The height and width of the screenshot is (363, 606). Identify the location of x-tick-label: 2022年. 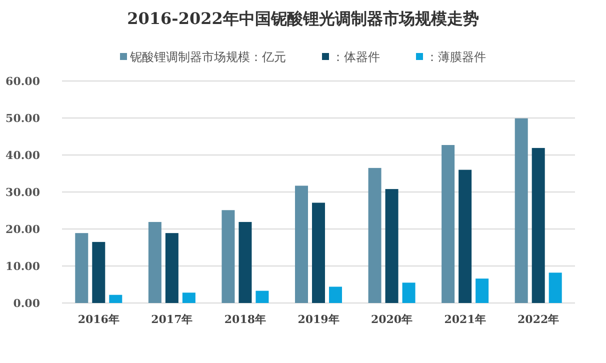
(539, 319).